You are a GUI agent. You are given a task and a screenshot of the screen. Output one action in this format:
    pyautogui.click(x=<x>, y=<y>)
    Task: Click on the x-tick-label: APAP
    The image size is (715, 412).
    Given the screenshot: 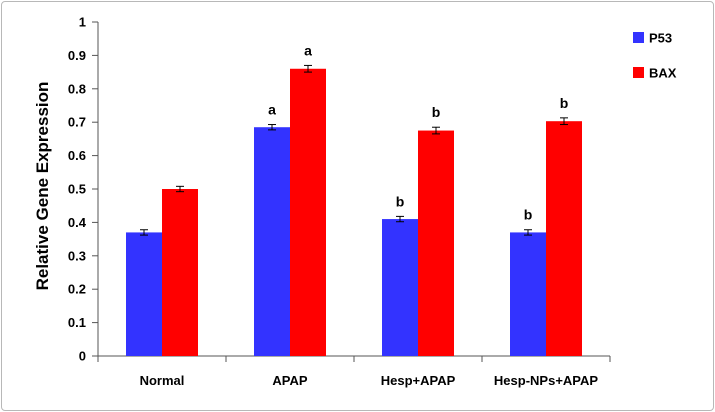 What is the action you would take?
    pyautogui.click(x=289, y=380)
    